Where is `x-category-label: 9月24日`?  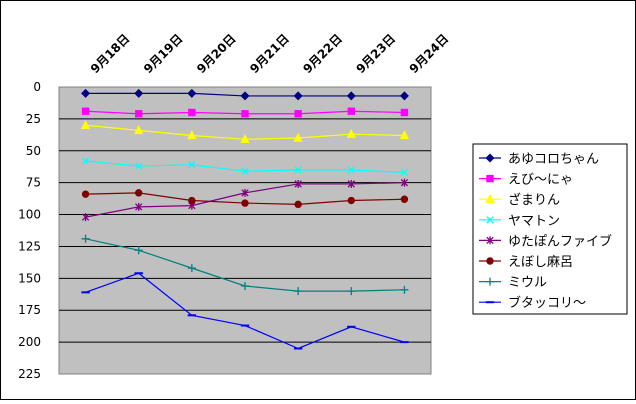 x-category-label: 9月24日 is located at coordinates (429, 54).